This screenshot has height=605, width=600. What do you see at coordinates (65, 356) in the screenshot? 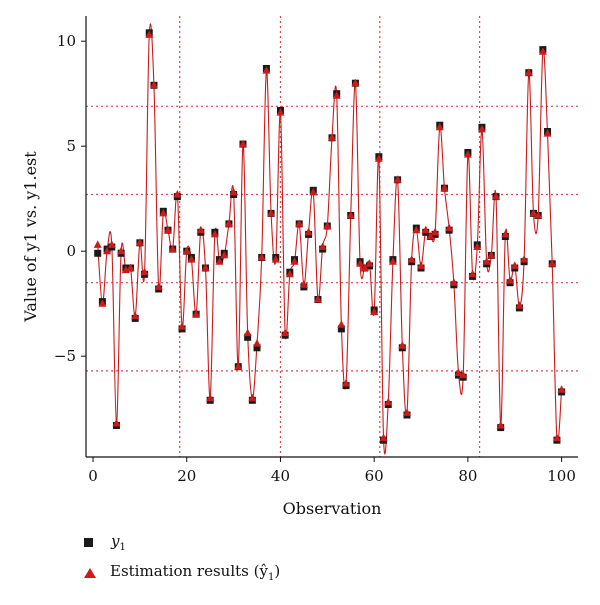
I see `y-tick-label: −5` at bounding box center [65, 356].